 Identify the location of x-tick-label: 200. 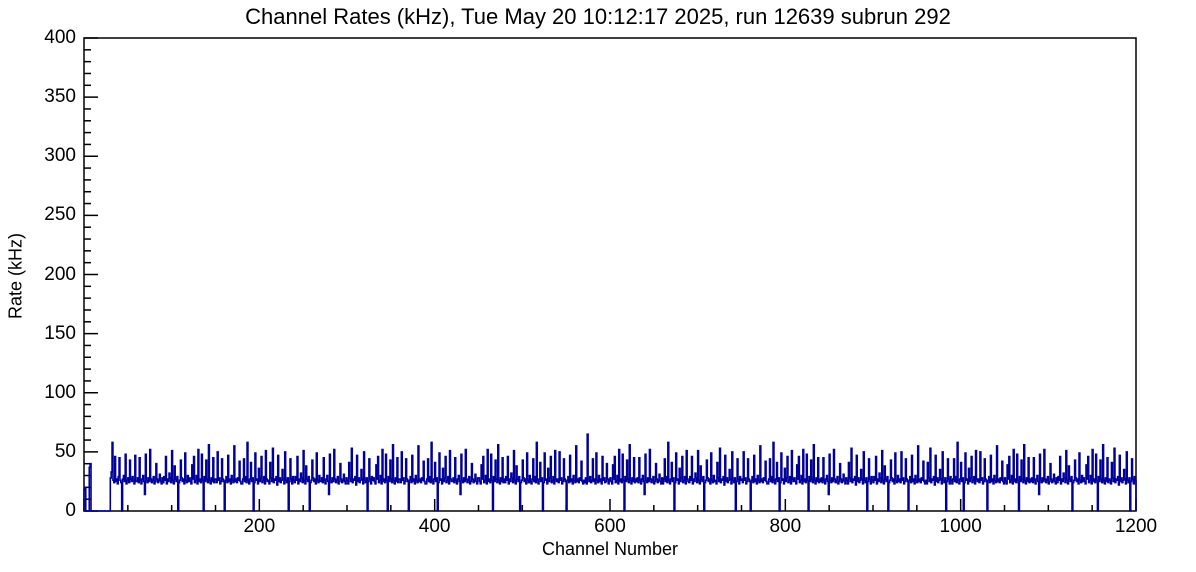
(259, 526).